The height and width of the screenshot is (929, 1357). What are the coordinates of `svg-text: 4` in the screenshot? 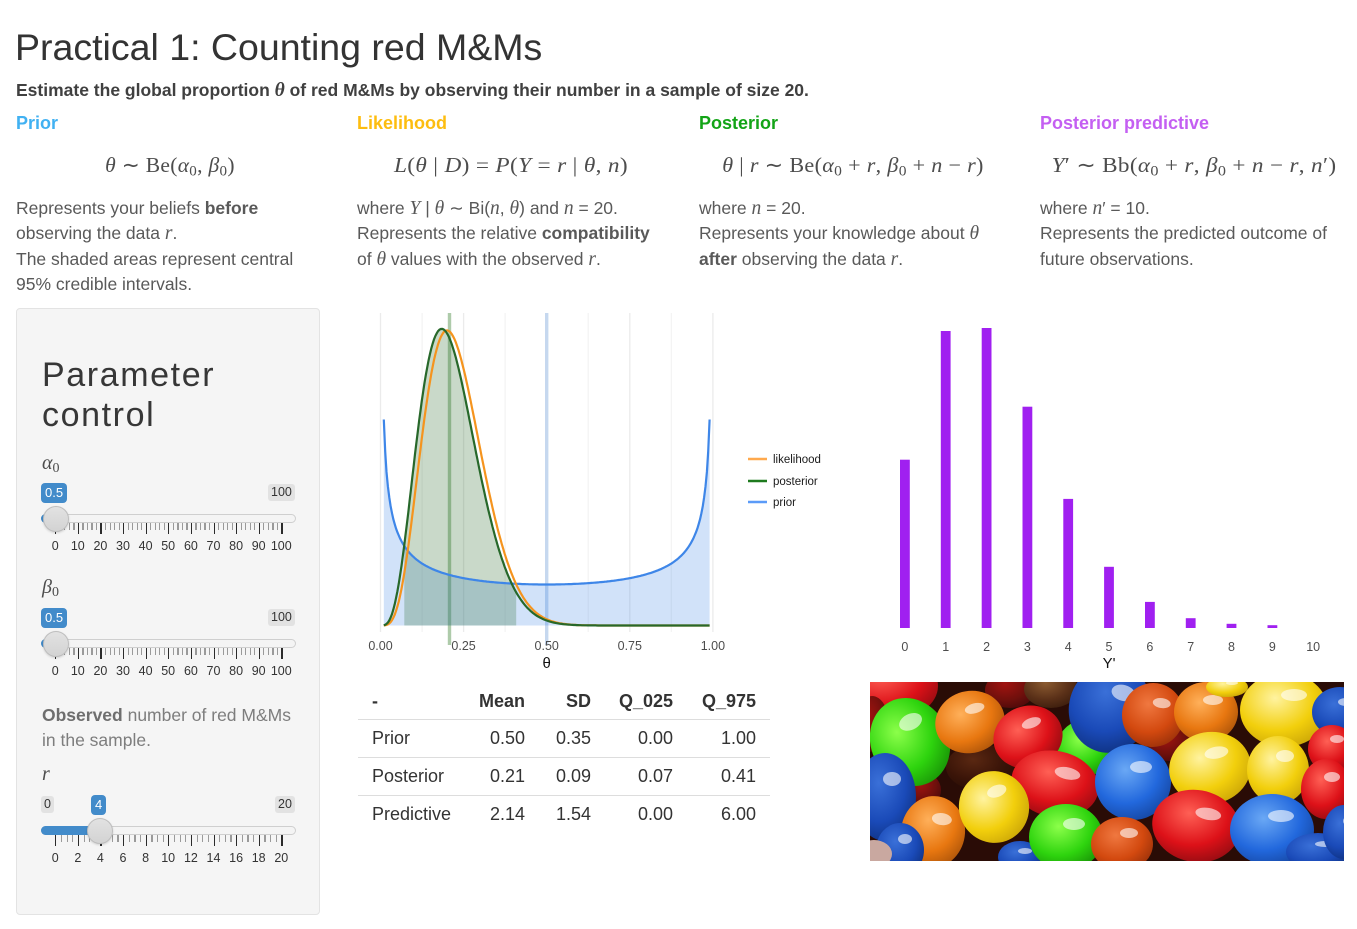 It's located at (1068, 647).